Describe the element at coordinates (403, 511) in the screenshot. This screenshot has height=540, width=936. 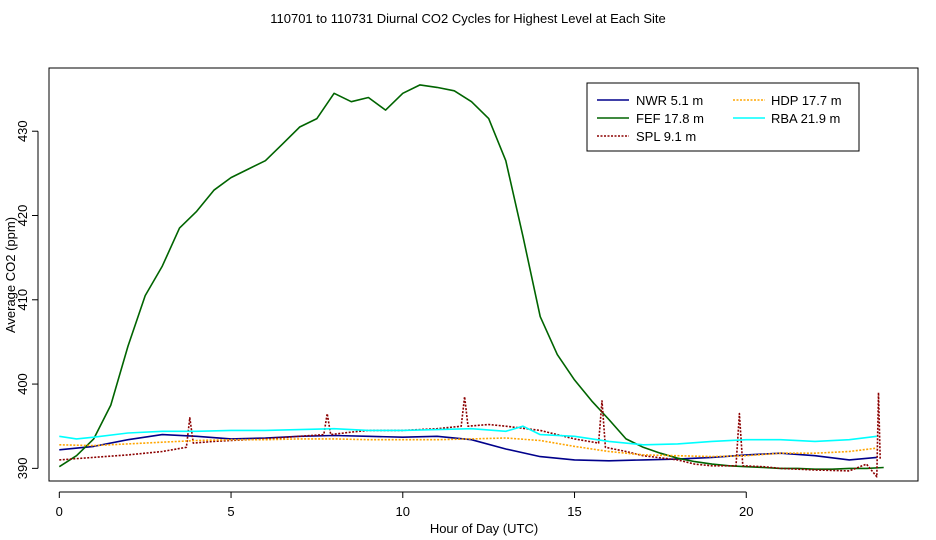
I see `x-tick-label: 10` at that location.